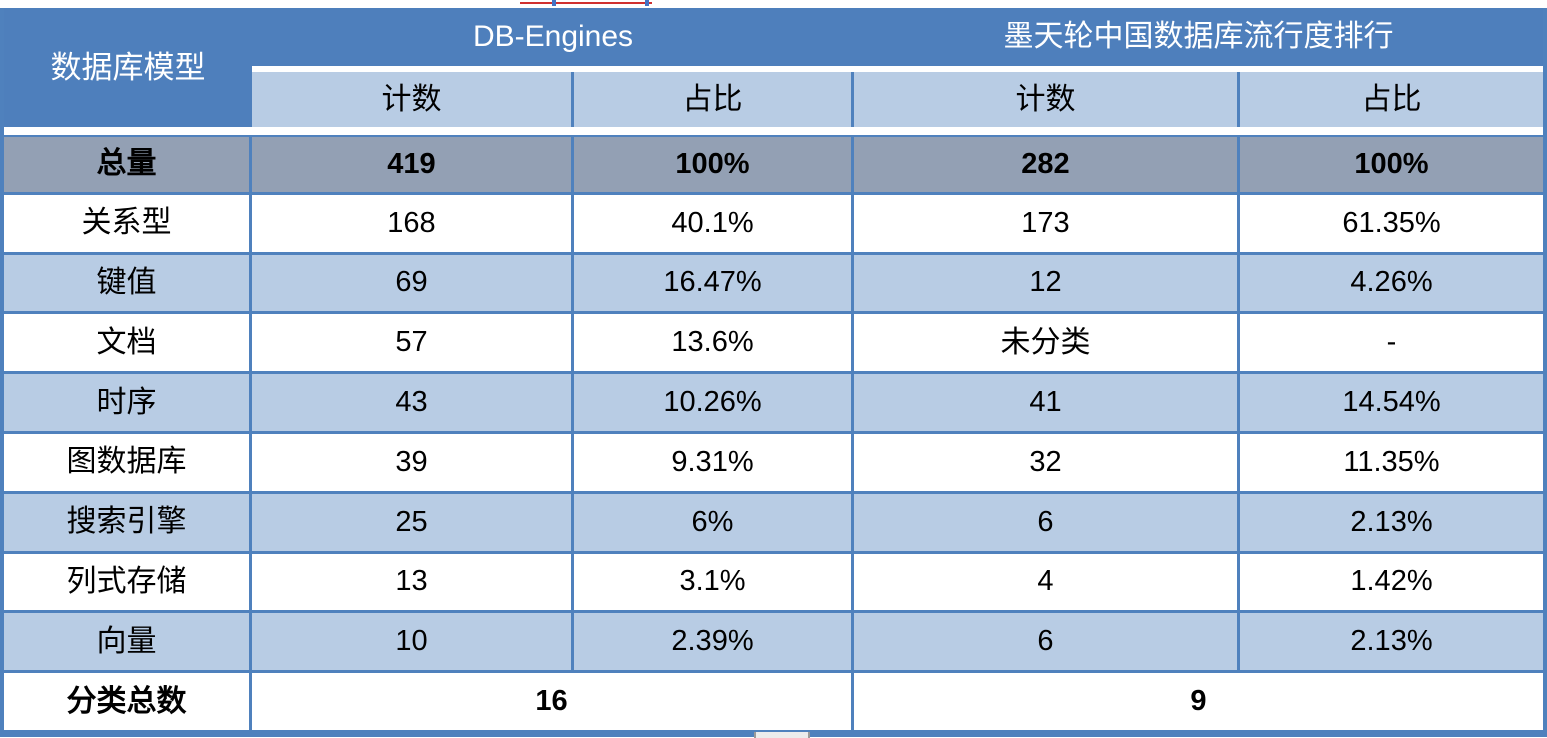  I want to click on cell-total-dbengines-share: 100%, so click(714, 165).